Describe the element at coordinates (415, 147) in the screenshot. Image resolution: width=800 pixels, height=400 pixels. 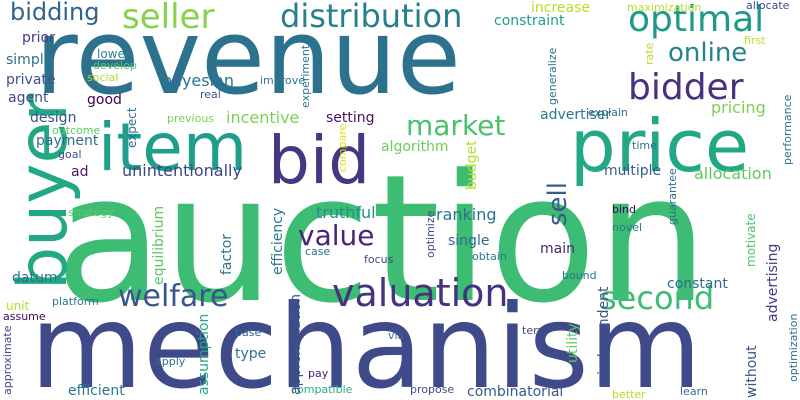
I see `word-algorithm: algorithm` at that location.